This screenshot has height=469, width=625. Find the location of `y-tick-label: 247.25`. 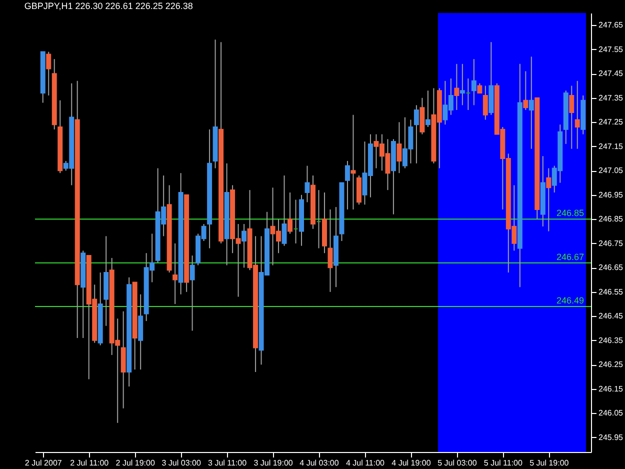

y-tick-label: 247.25 is located at coordinates (611, 122).